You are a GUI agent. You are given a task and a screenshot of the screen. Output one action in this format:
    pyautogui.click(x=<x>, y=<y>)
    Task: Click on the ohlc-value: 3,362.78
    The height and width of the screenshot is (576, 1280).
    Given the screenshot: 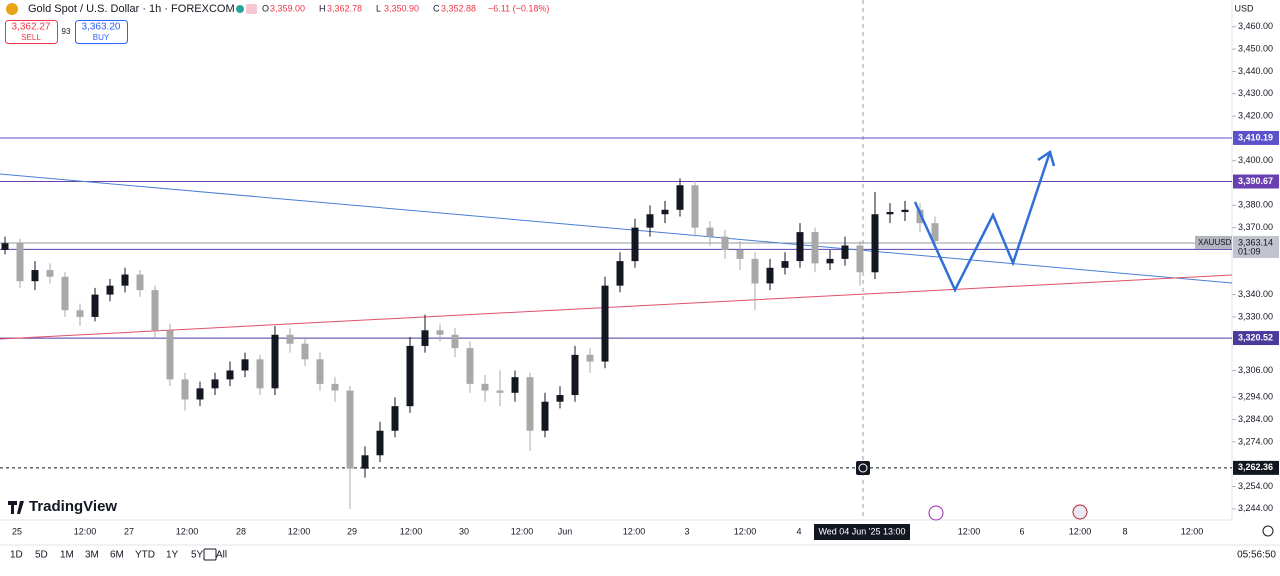 What is the action you would take?
    pyautogui.click(x=344, y=8)
    